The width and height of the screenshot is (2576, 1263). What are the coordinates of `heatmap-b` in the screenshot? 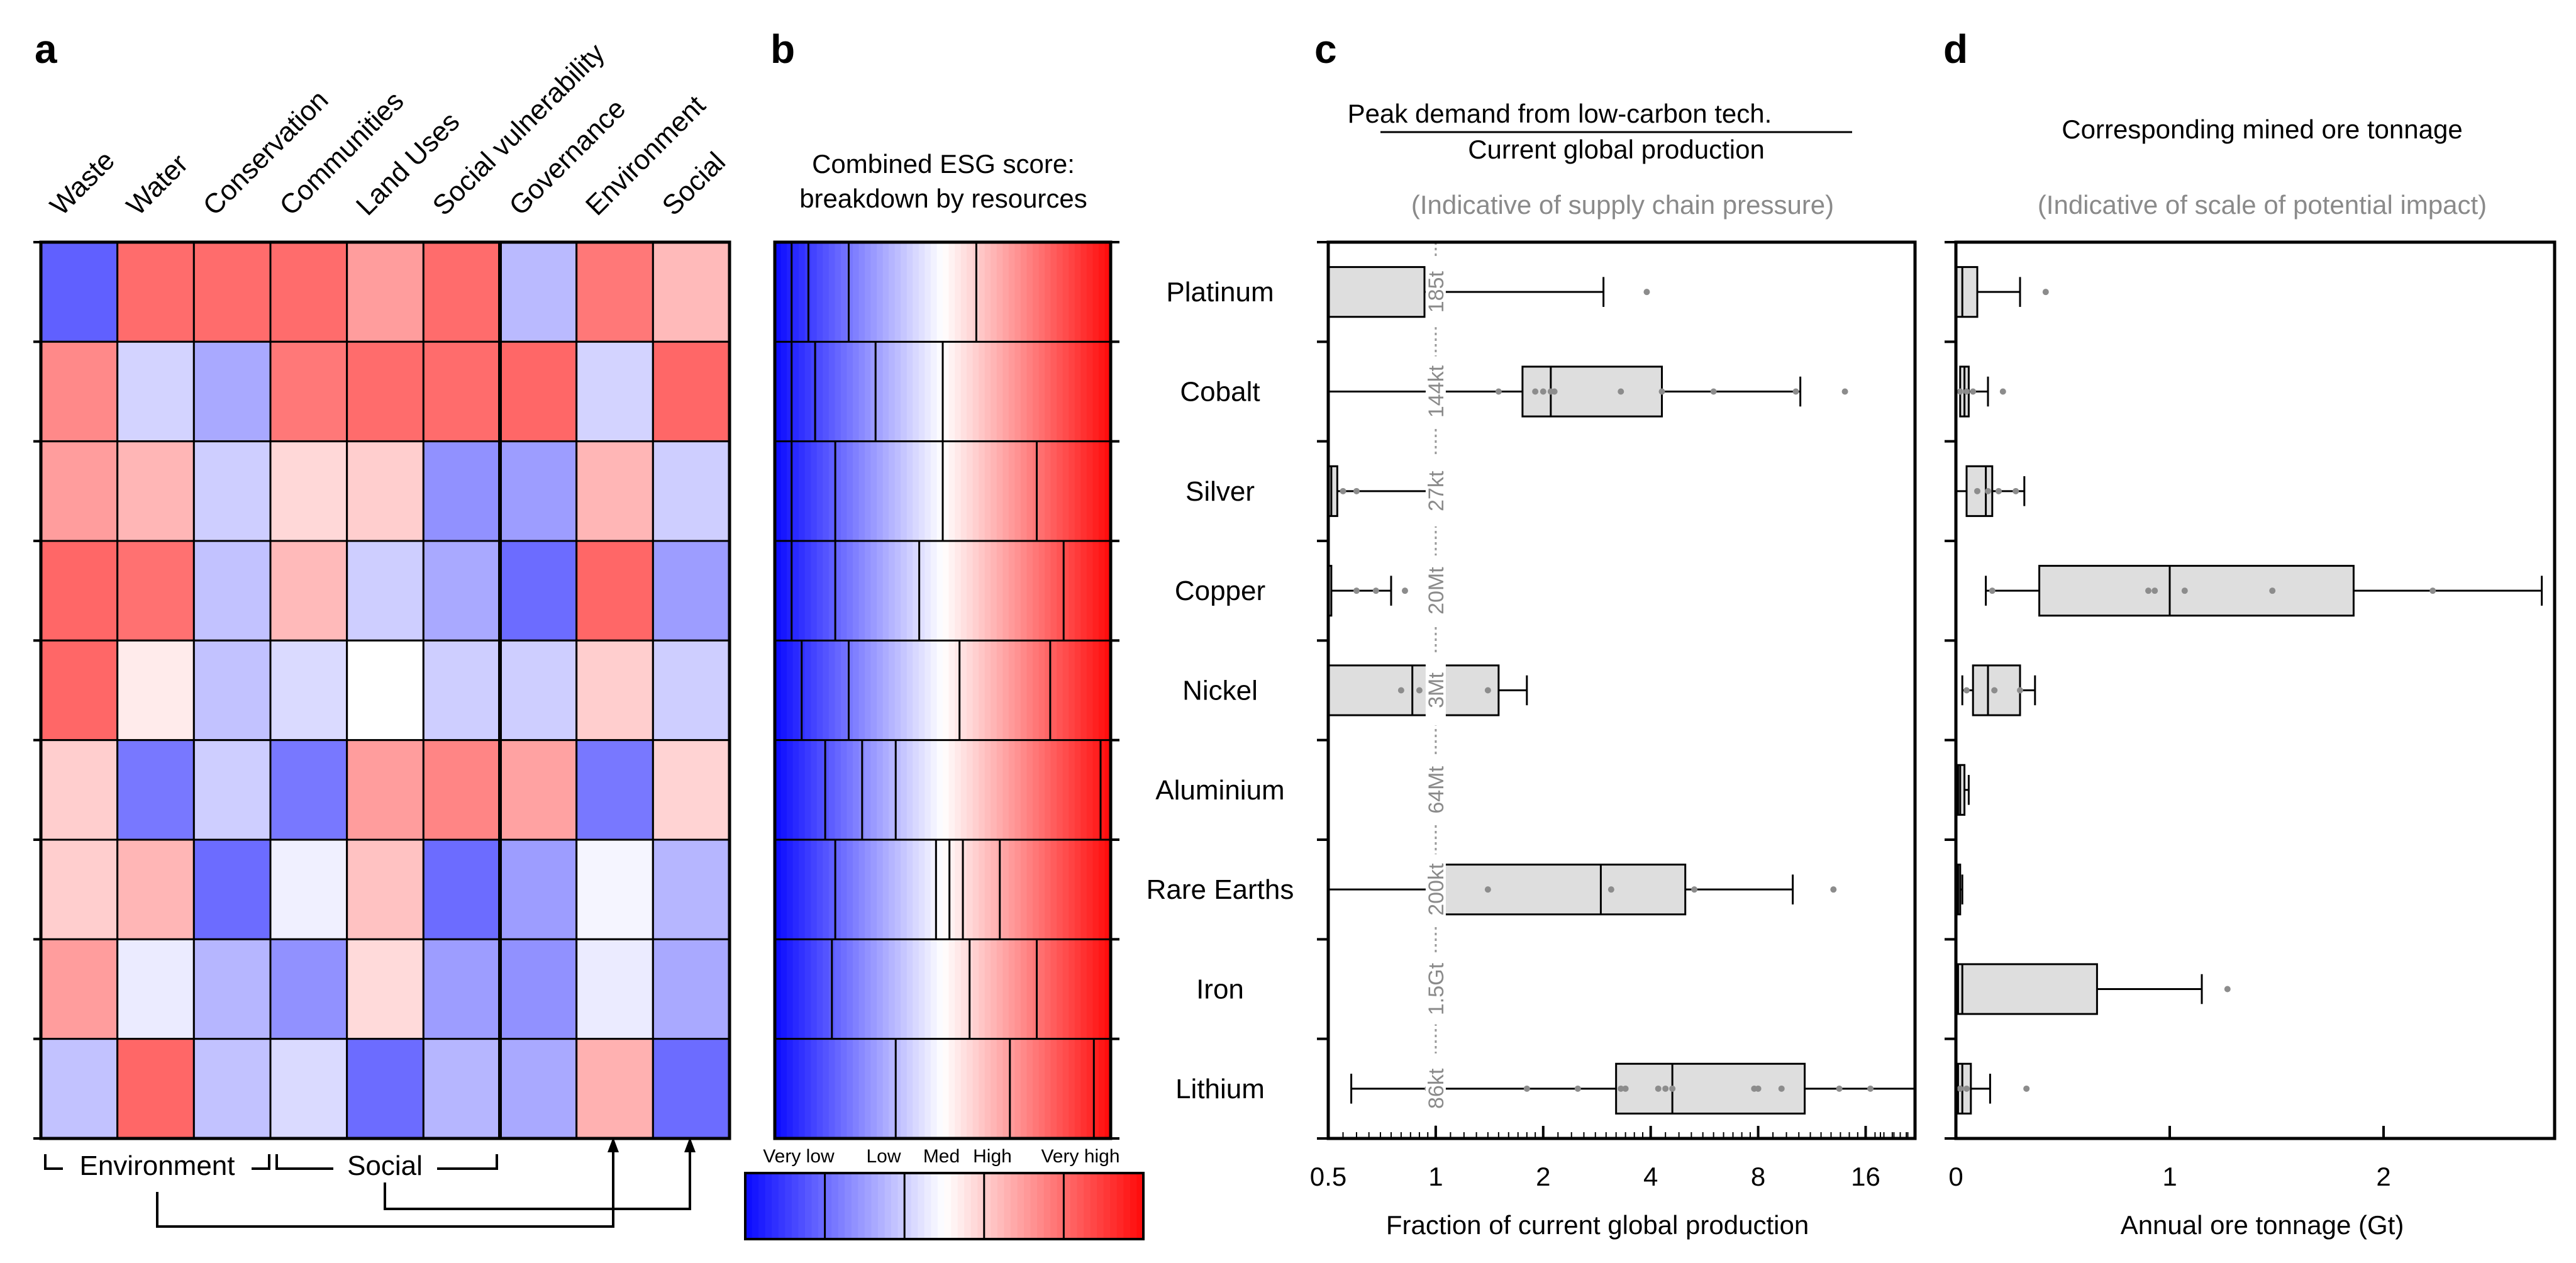 It's located at (946, 690).